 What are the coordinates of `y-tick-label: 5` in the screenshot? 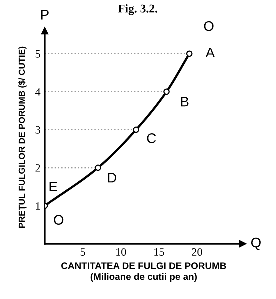 It's located at (38, 54).